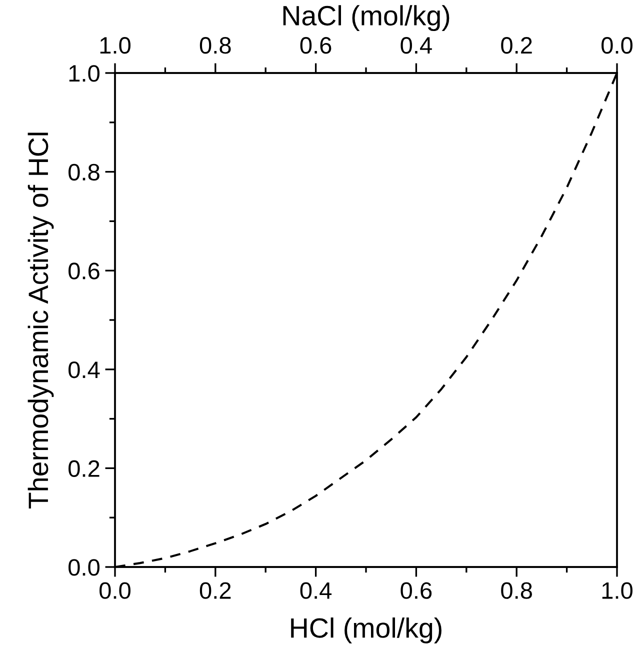  Describe the element at coordinates (416, 590) in the screenshot. I see `x-tick-label: 0.6` at that location.